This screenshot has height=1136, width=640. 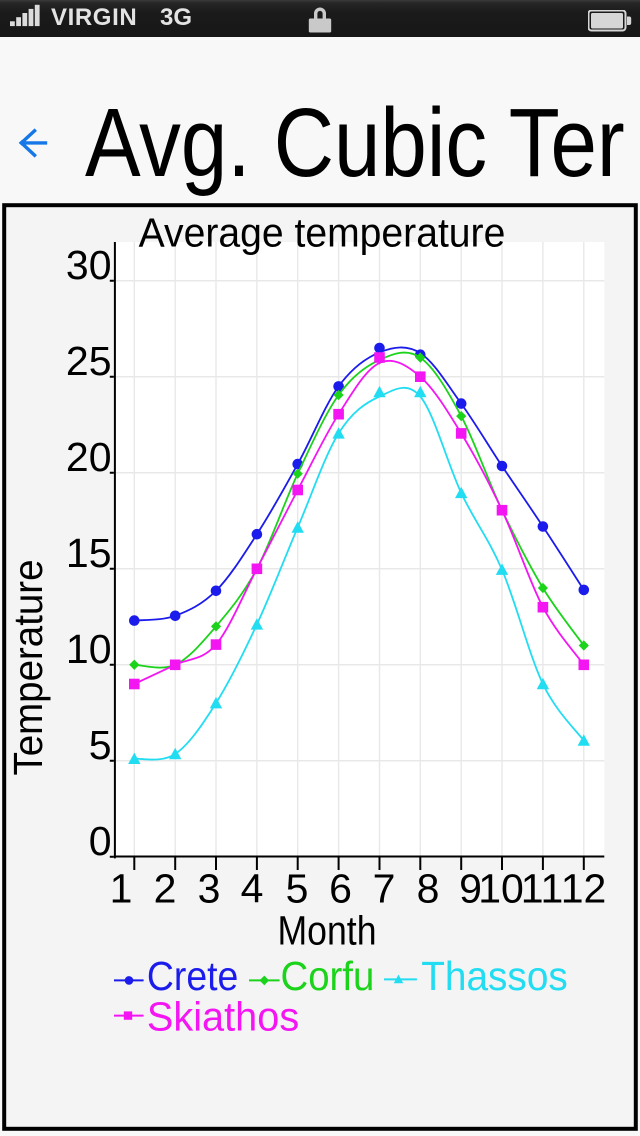 I want to click on svg-text: 2, so click(x=165, y=888).